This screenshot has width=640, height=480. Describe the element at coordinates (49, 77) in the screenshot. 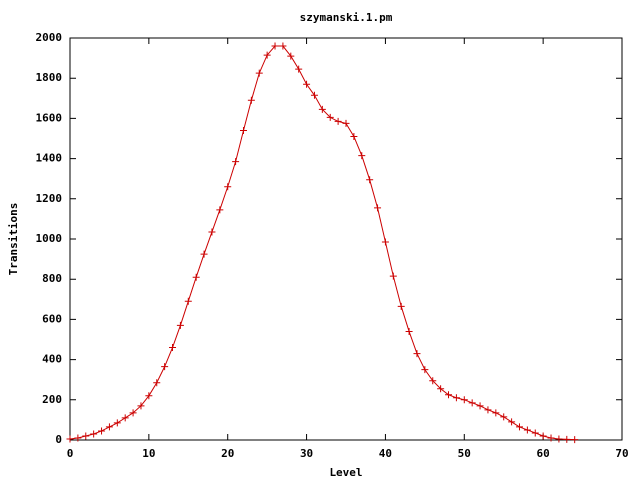

I see `y-tick-label: 1800` at that location.